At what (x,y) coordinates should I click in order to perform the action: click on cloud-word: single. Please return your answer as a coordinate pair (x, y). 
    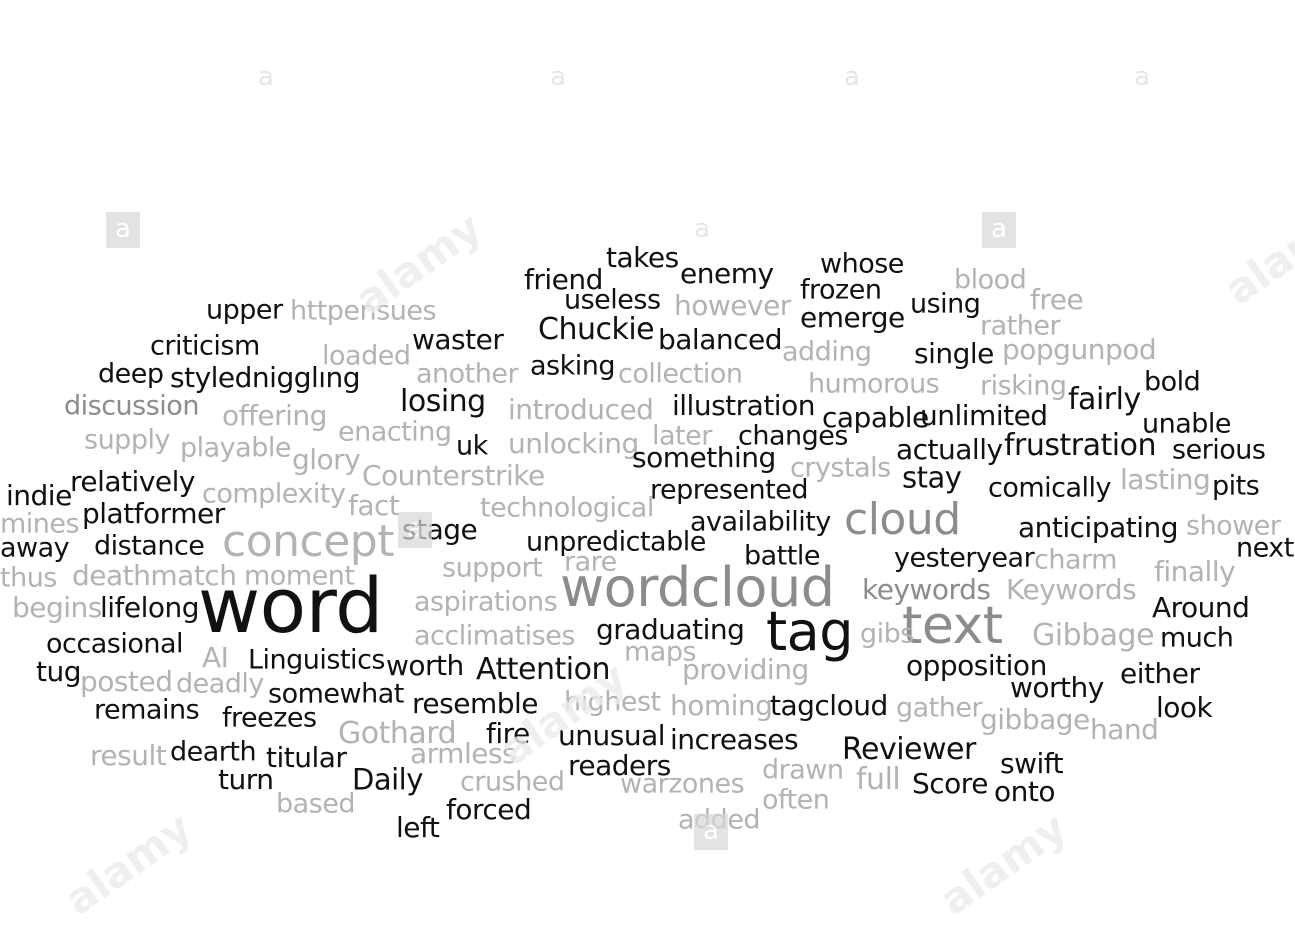
    Looking at the image, I should click on (954, 353).